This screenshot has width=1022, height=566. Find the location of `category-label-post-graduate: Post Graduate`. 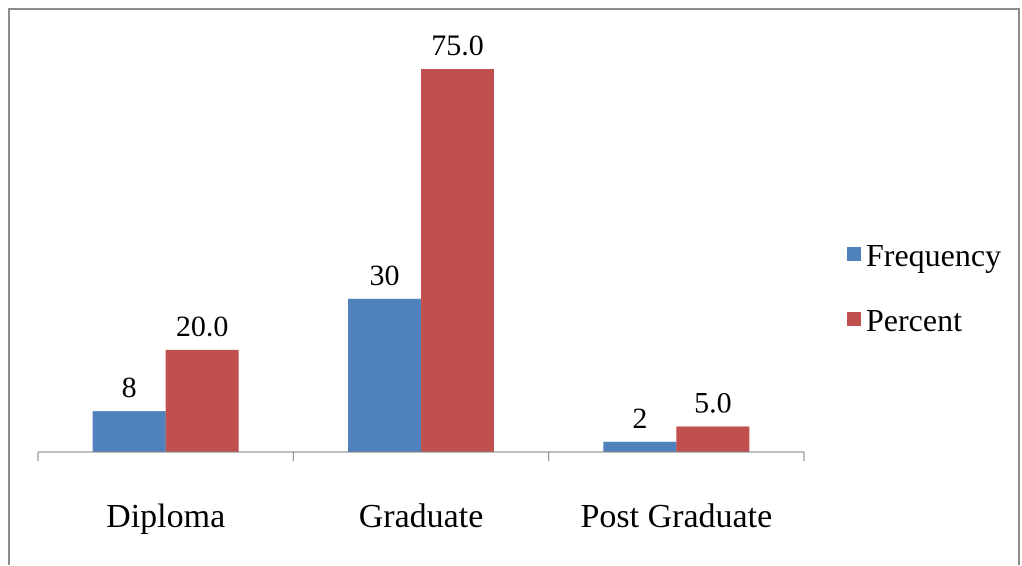

category-label-post-graduate: Post Graduate is located at coordinates (676, 516).